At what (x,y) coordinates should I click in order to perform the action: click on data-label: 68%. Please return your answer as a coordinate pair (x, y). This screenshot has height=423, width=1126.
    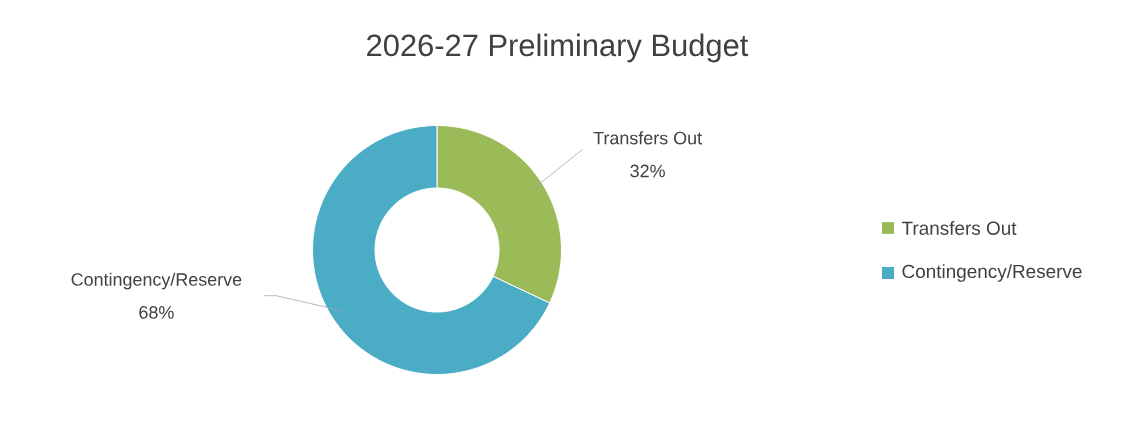
    Looking at the image, I should click on (156, 312).